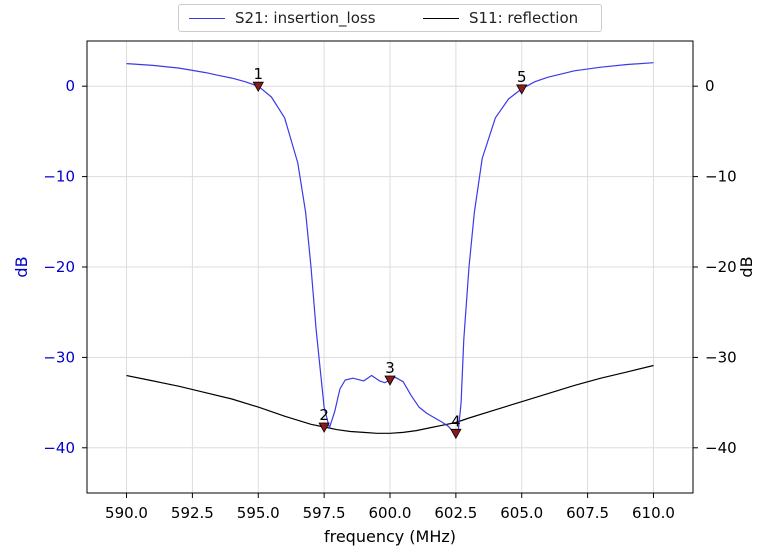  Describe the element at coordinates (390, 368) in the screenshot. I see `marker-label: 3` at that location.